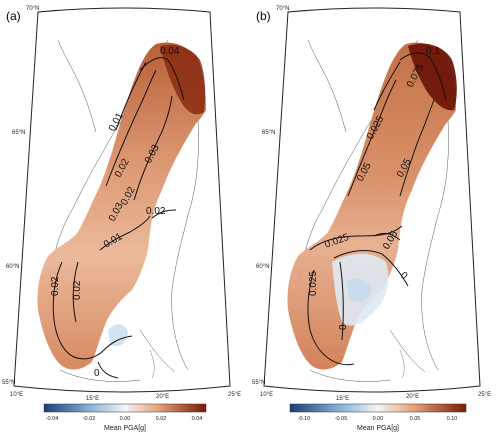  I want to click on colorbar-tick: 0.10, so click(452, 419).